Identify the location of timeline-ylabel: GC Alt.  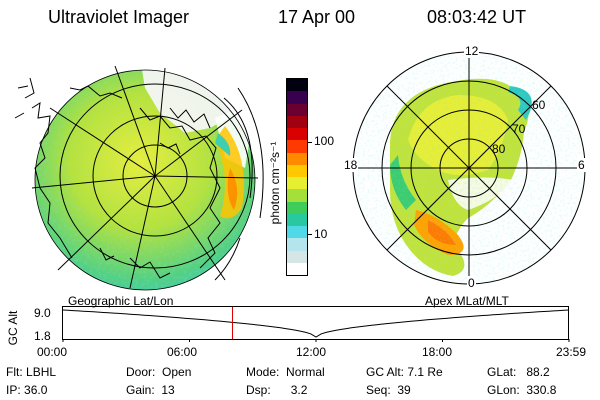
(13, 328).